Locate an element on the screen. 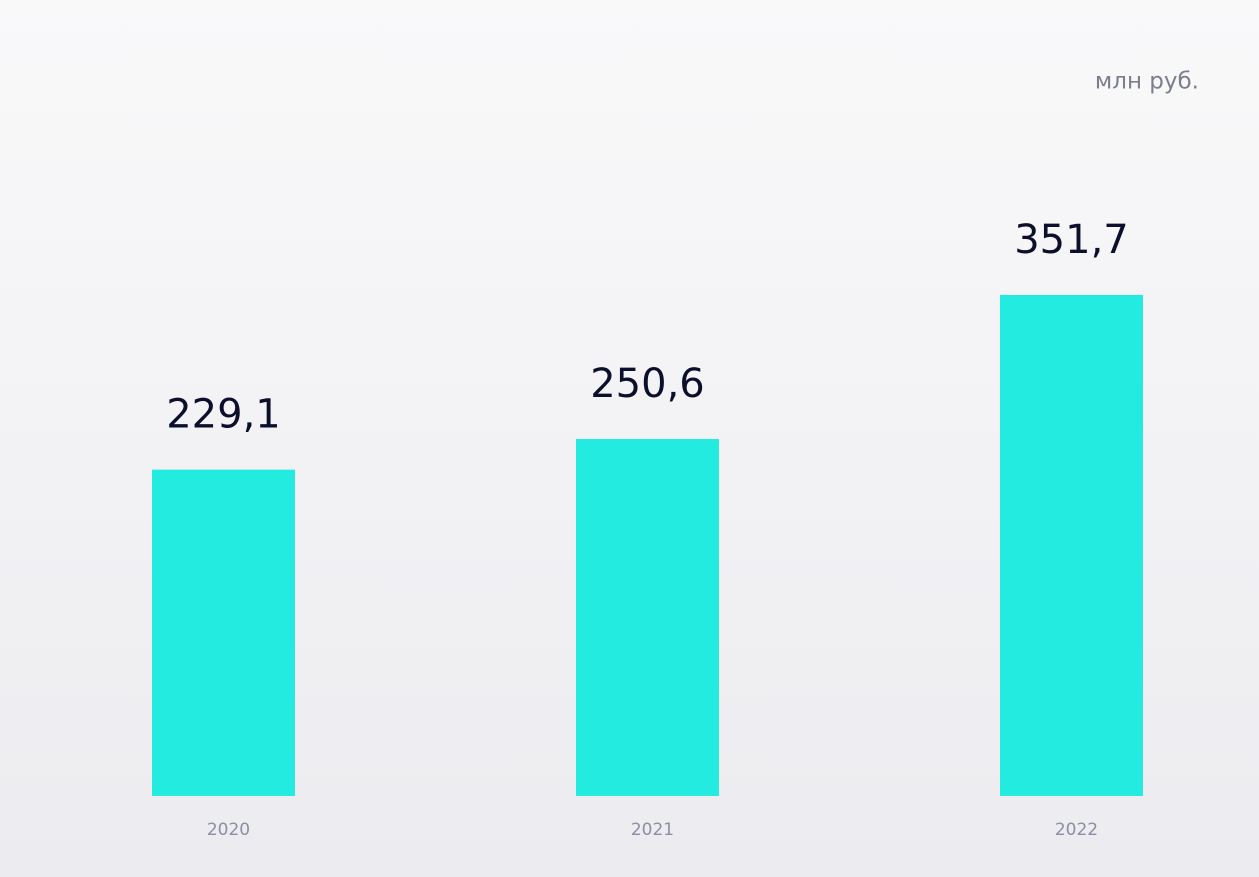  value-label: 229,1 is located at coordinates (223, 415).